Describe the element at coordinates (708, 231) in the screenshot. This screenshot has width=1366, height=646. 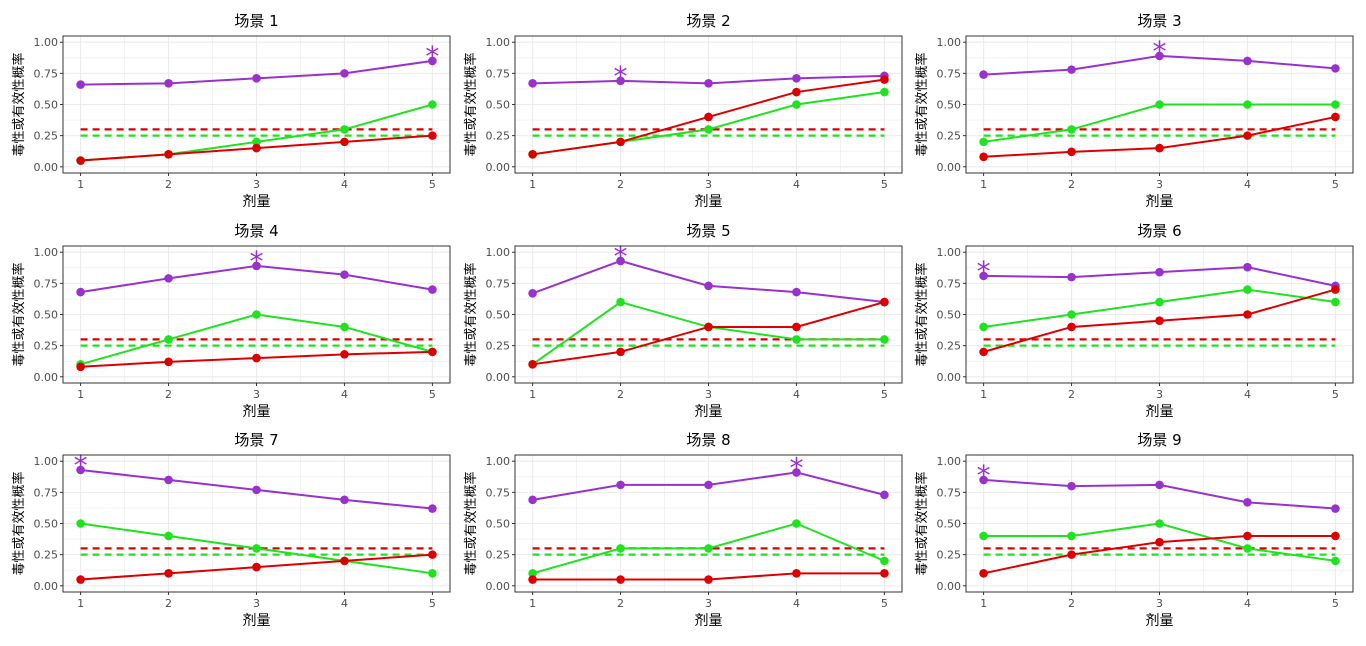
I see `panel-title: 场景 5` at that location.